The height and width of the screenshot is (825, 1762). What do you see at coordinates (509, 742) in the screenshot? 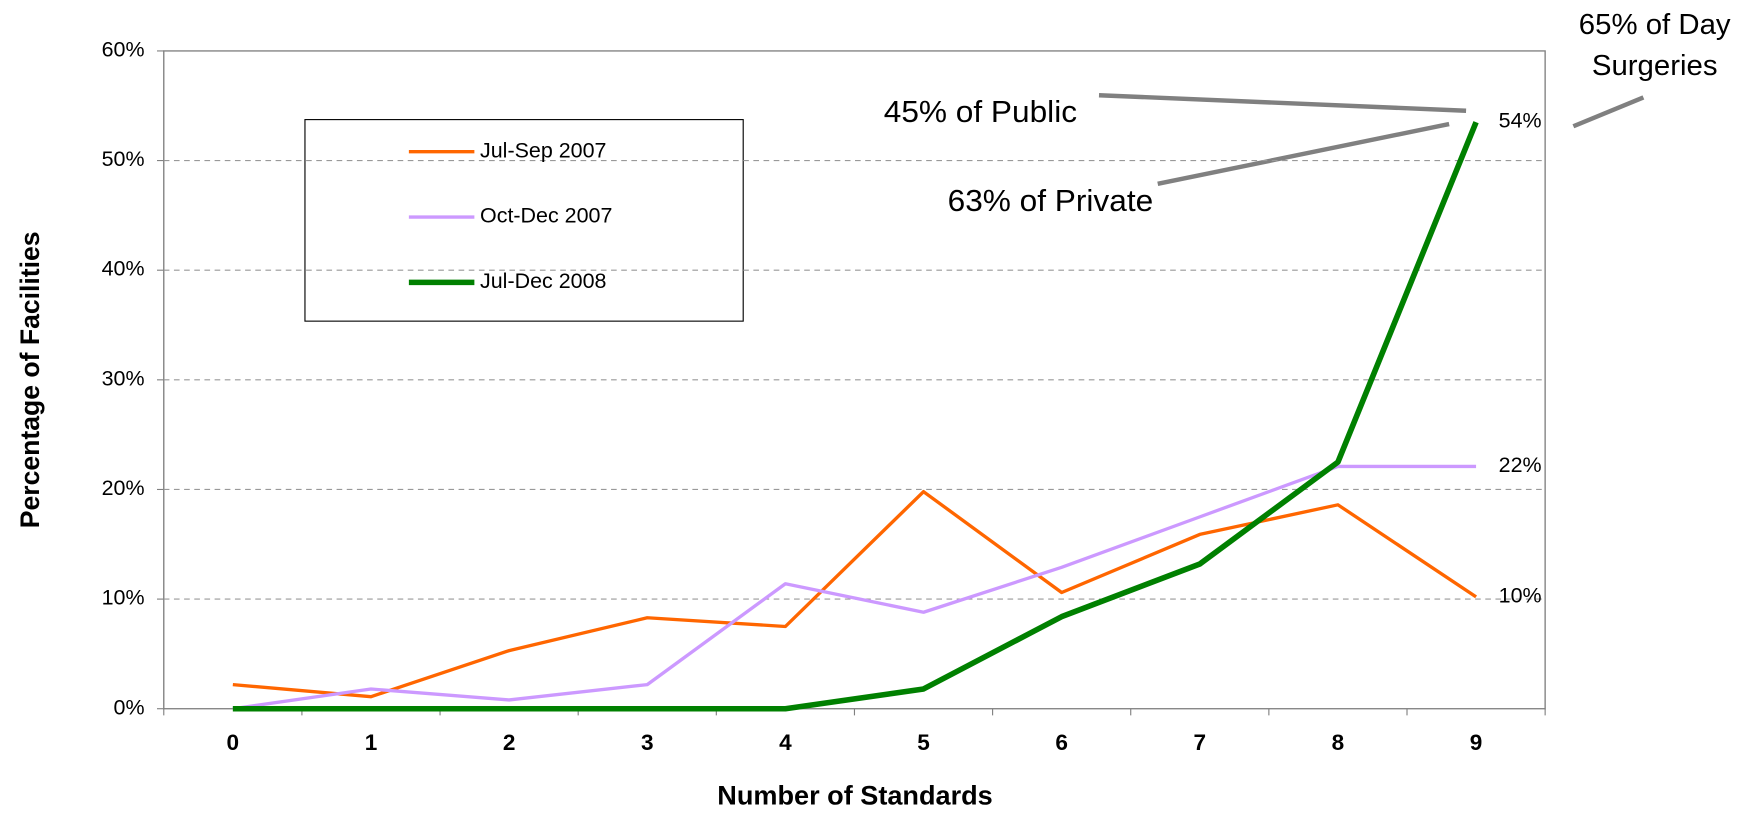
I see `x-tick-label: 2` at bounding box center [509, 742].